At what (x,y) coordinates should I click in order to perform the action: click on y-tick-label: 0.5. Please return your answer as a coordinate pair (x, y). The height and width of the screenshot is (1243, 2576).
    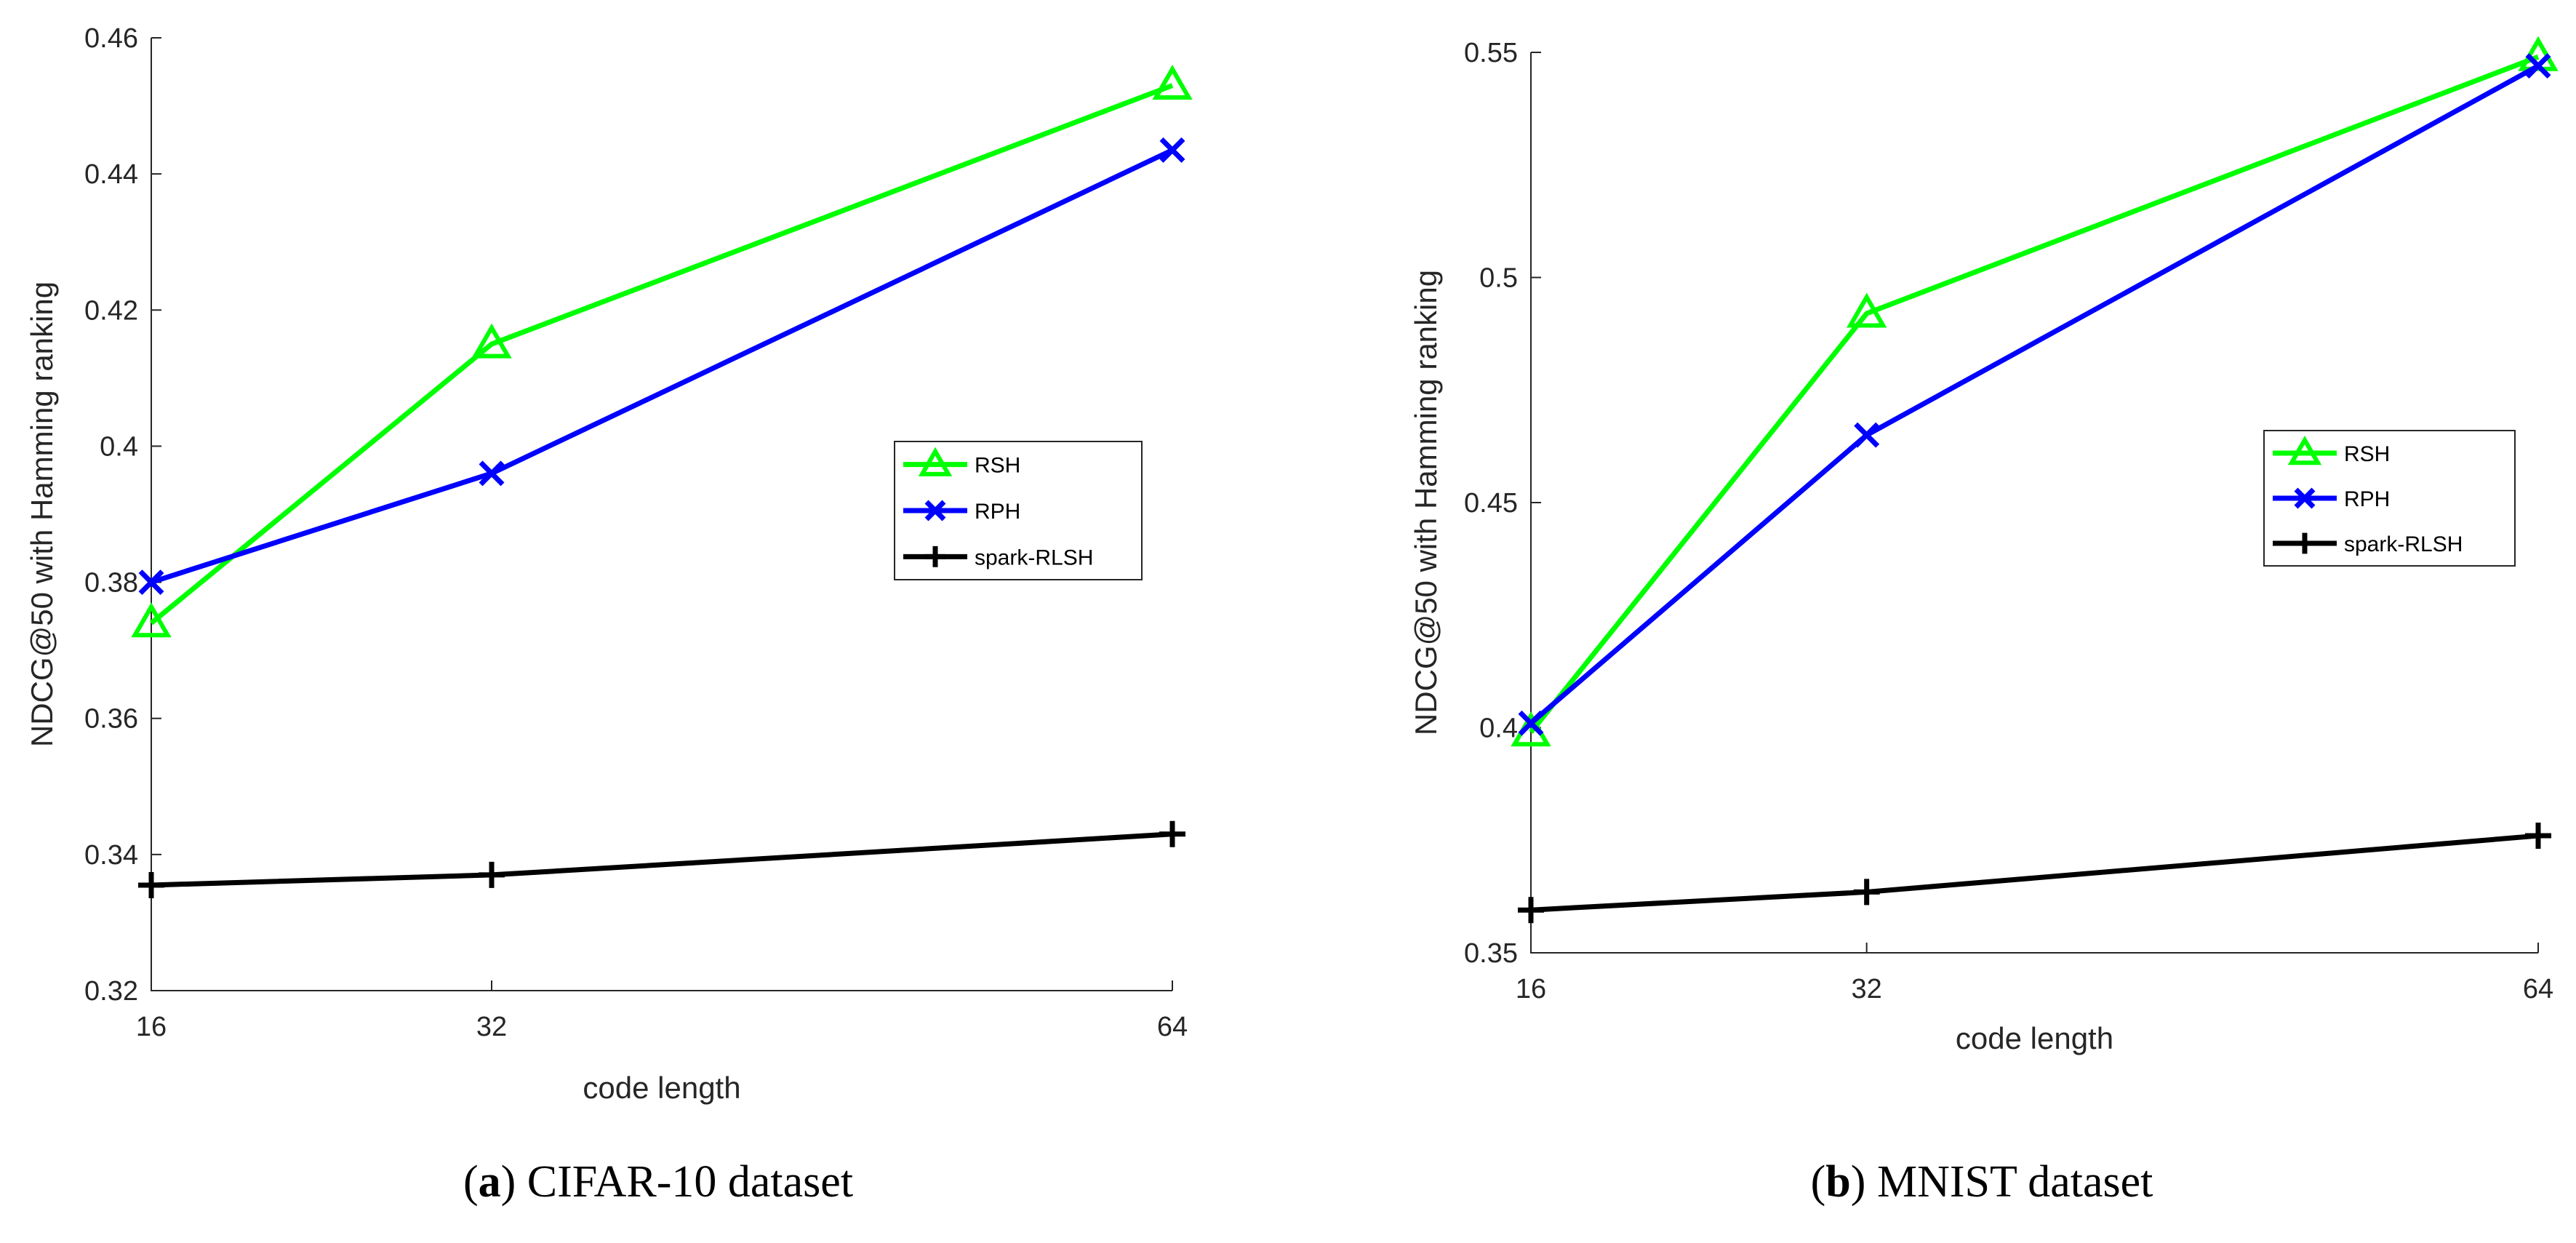
    Looking at the image, I should click on (1498, 278).